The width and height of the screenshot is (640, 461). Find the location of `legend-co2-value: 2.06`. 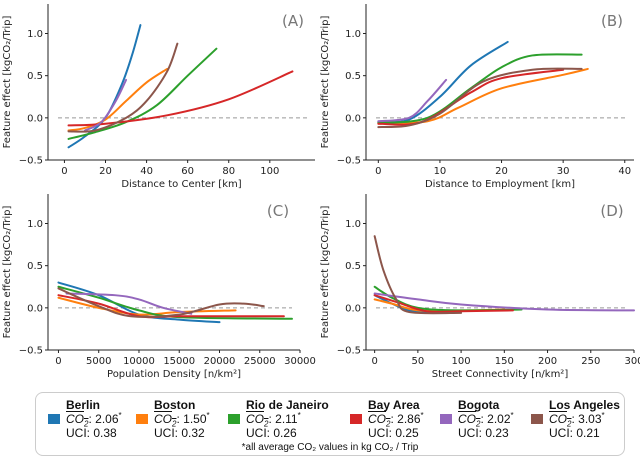

legend-co2-value: 2.06 is located at coordinates (107, 419).